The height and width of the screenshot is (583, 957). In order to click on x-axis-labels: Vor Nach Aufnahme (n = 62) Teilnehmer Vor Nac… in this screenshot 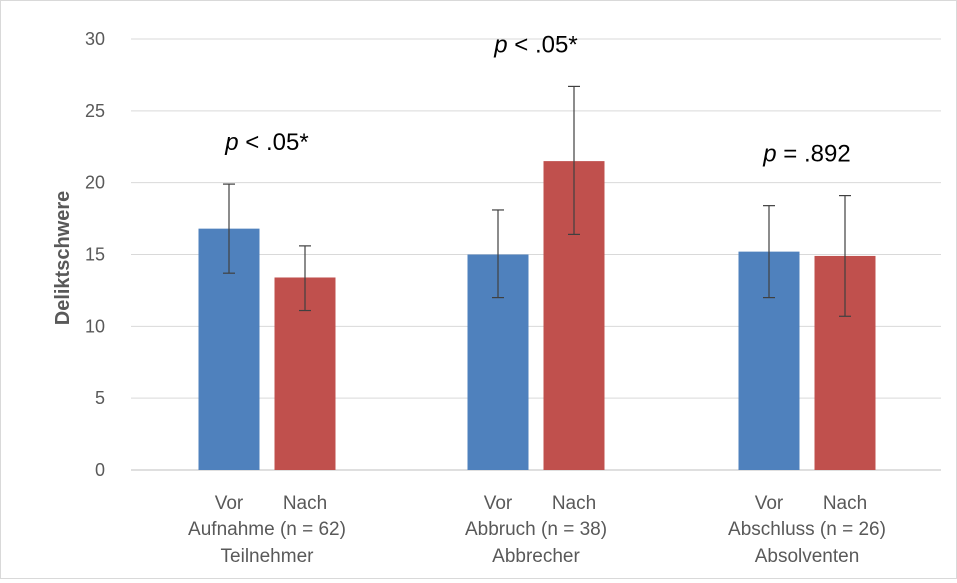, I will do `click(537, 530)`.